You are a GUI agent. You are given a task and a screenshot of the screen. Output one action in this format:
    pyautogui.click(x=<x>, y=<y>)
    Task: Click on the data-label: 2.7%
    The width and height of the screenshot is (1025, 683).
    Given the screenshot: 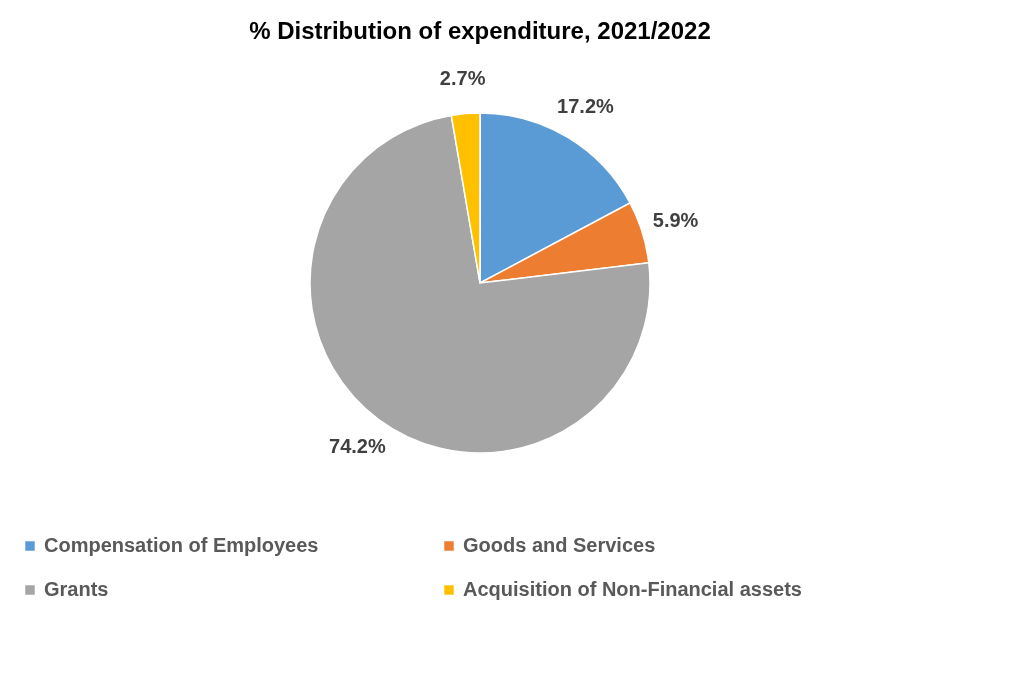 What is the action you would take?
    pyautogui.click(x=462, y=77)
    